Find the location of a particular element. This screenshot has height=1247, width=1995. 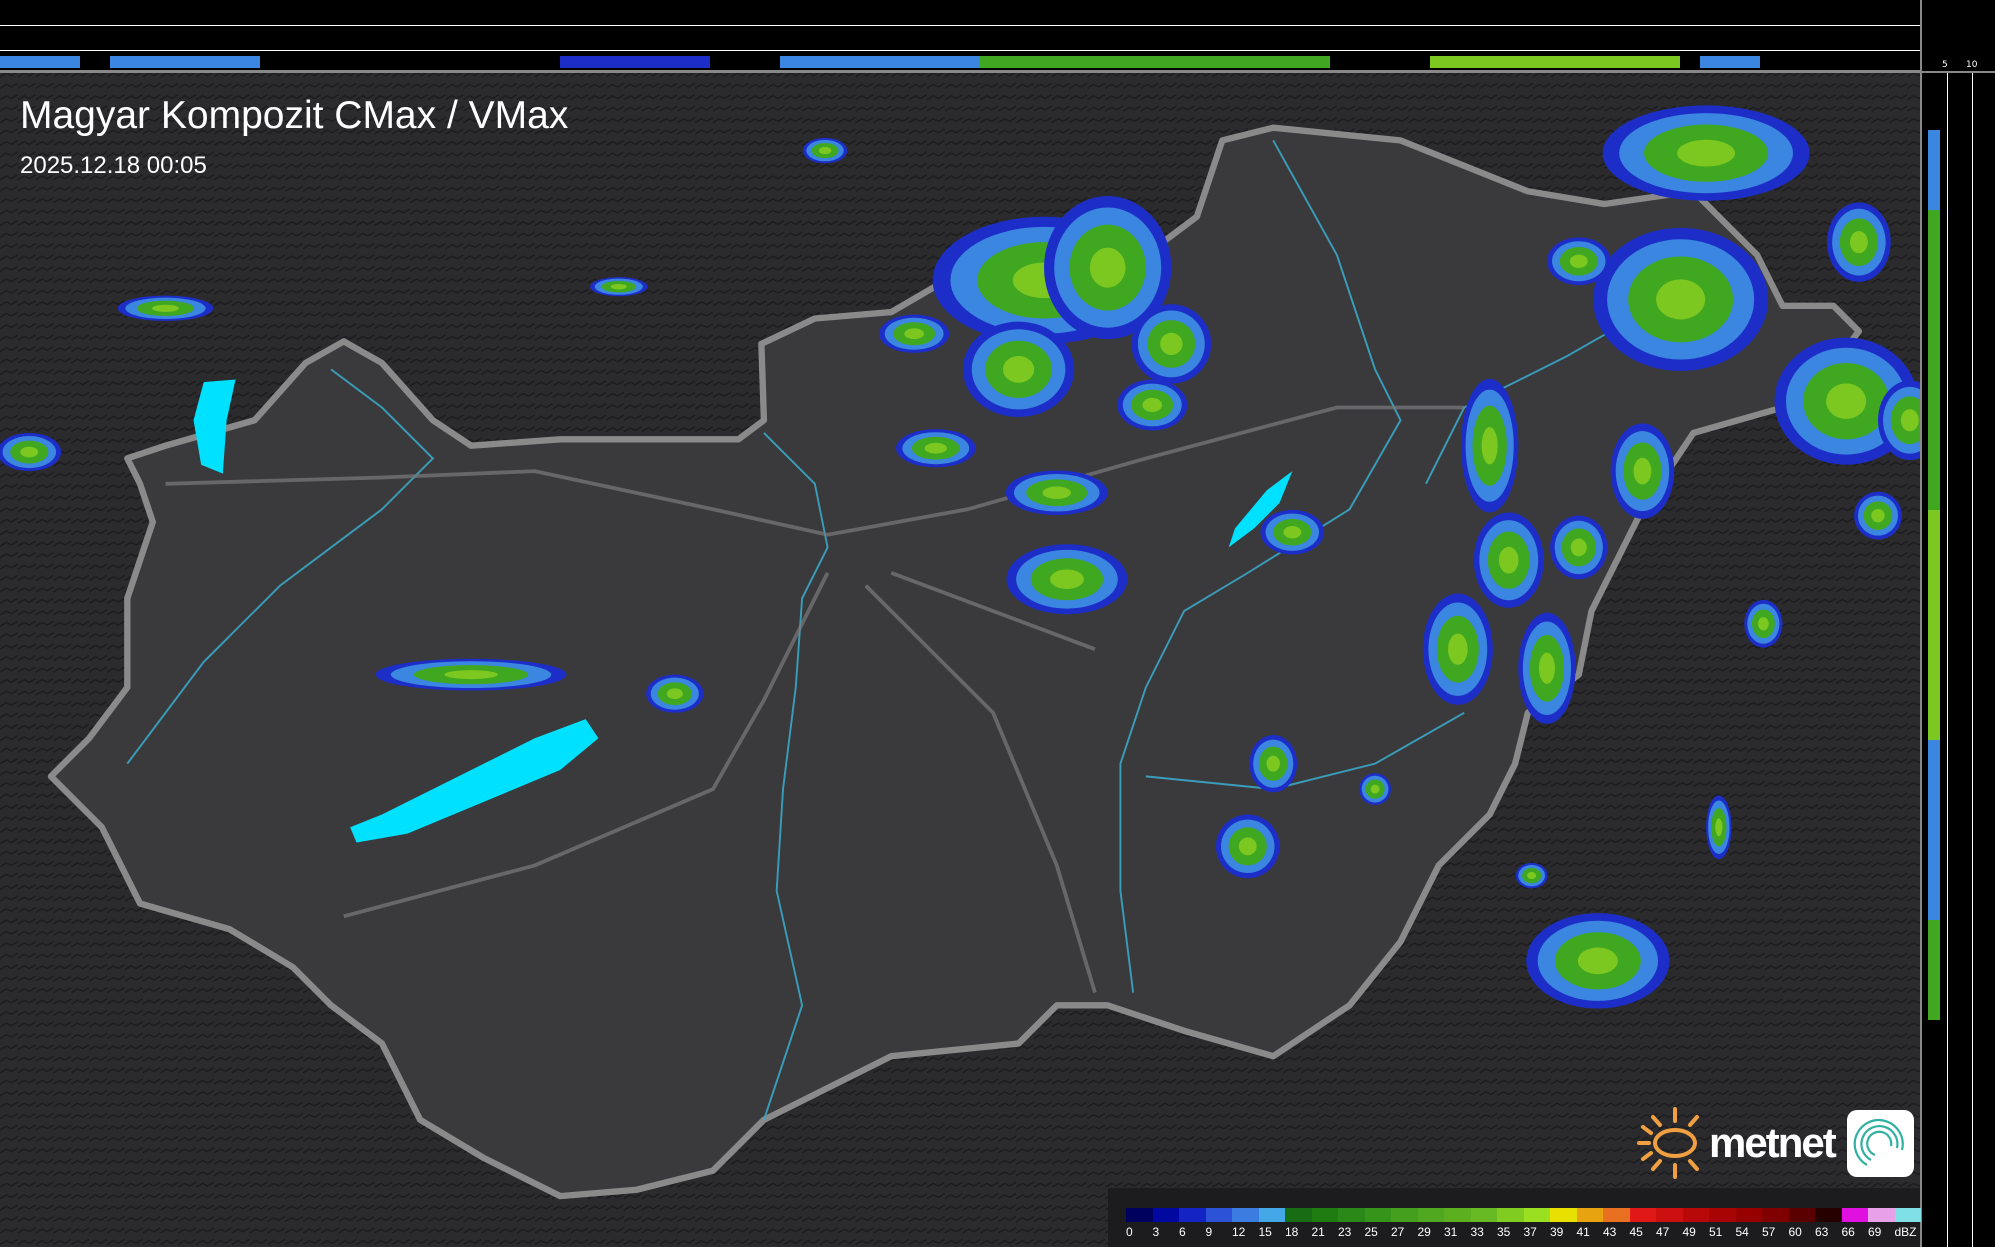

legend-label: 43 is located at coordinates (1610, 1232).